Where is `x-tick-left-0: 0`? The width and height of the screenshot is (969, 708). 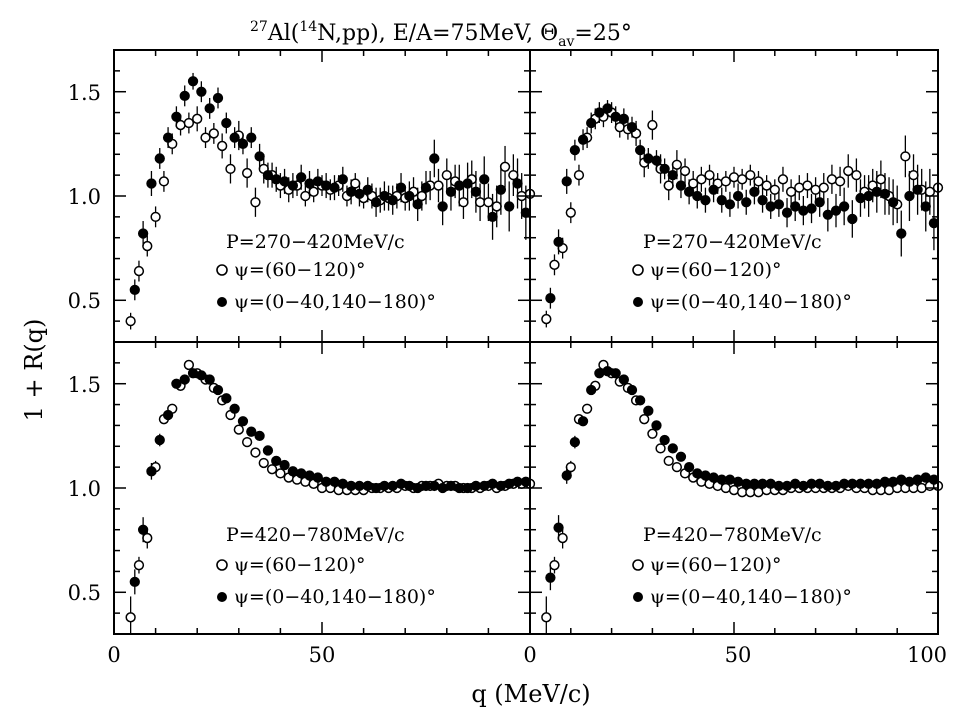 x-tick-left-0: 0 is located at coordinates (113, 655).